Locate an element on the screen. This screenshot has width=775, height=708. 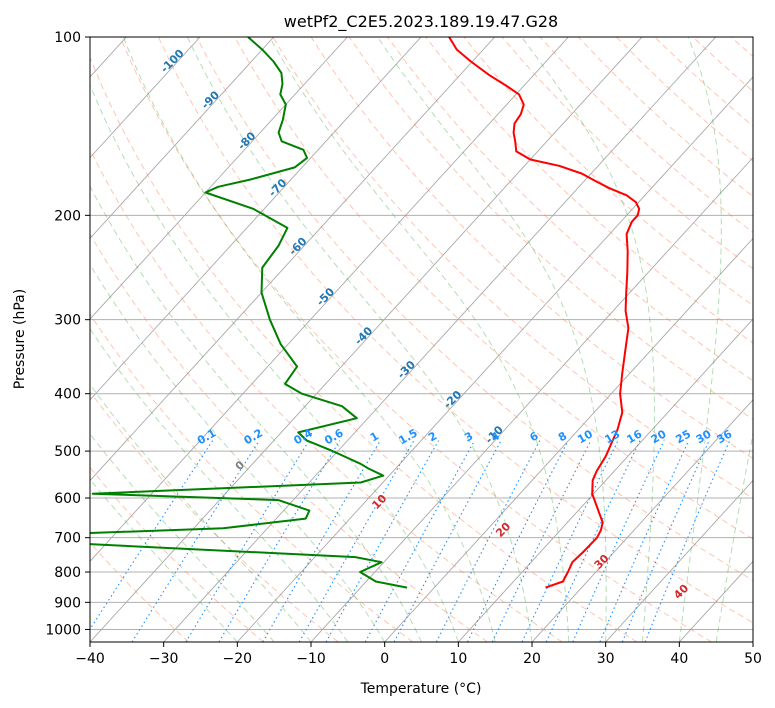
y-tick-label: 600 is located at coordinates (67, 499).